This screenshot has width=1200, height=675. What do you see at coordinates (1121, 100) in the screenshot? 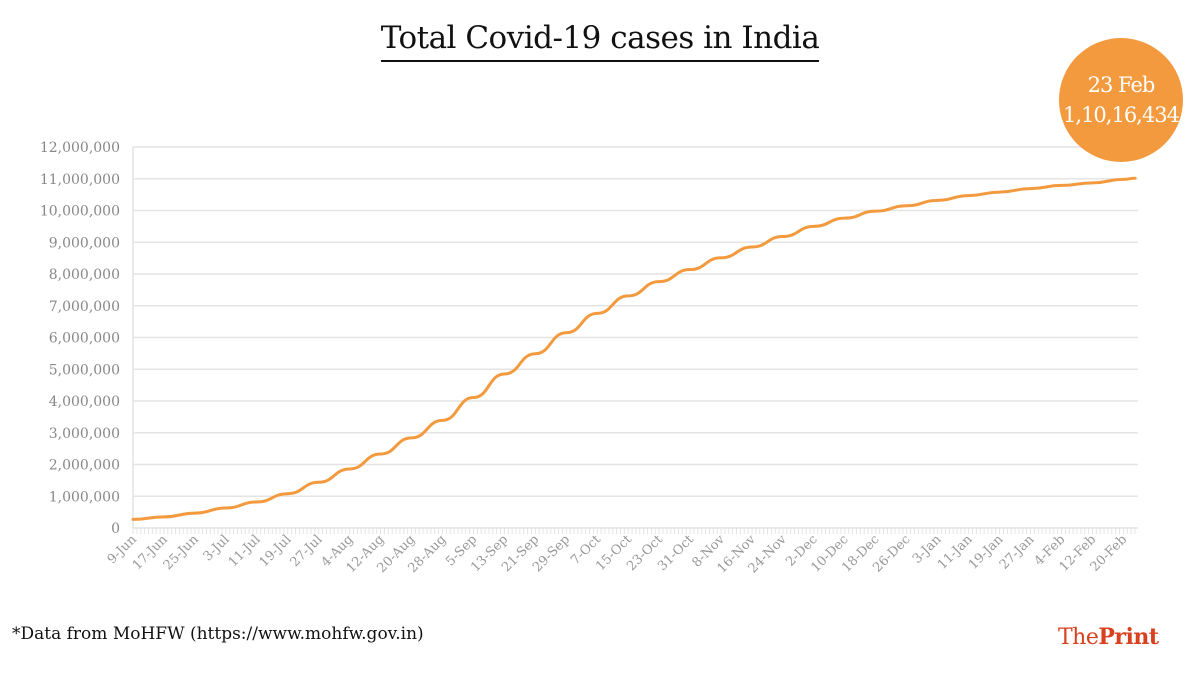
I see `latest-value-bubble: 23 Feb 1,10,16,434` at bounding box center [1121, 100].